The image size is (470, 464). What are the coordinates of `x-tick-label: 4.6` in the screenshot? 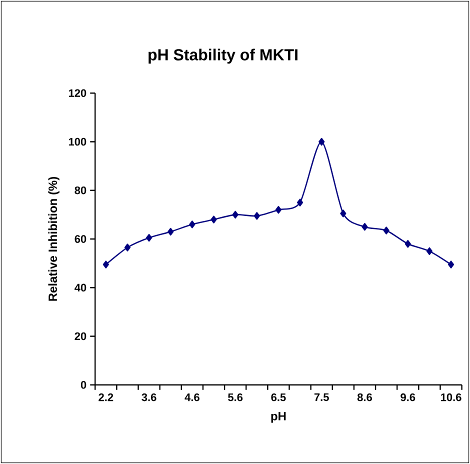 It's located at (192, 397).